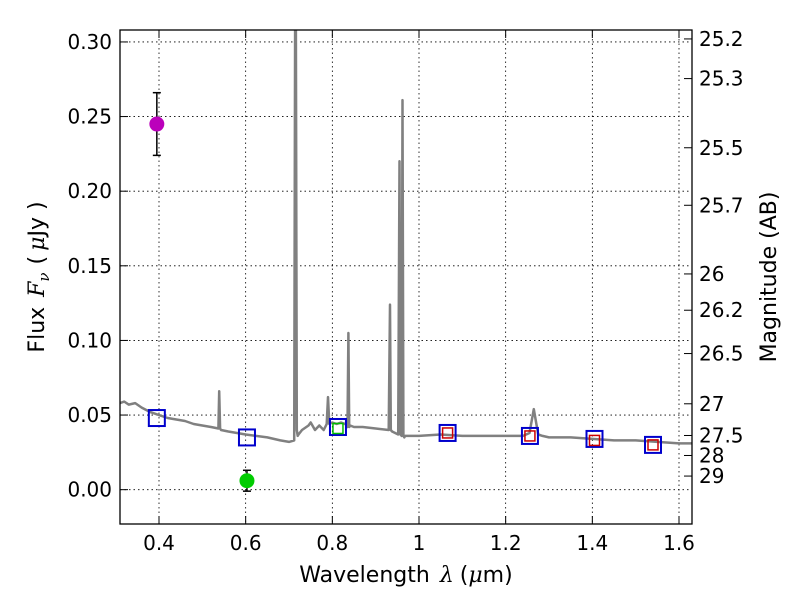  I want to click on mag-tick-label: 27, so click(711, 404).